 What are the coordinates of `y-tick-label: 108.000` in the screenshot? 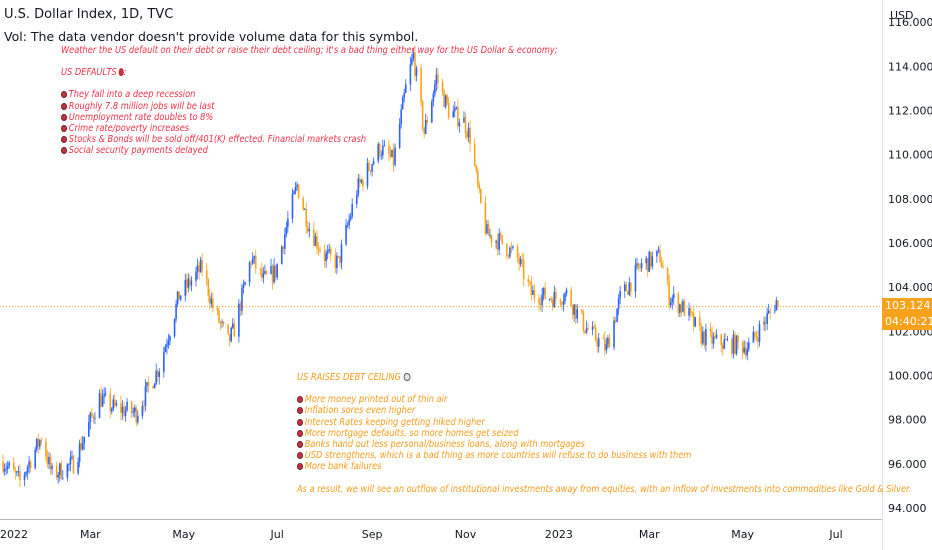 It's located at (910, 199).